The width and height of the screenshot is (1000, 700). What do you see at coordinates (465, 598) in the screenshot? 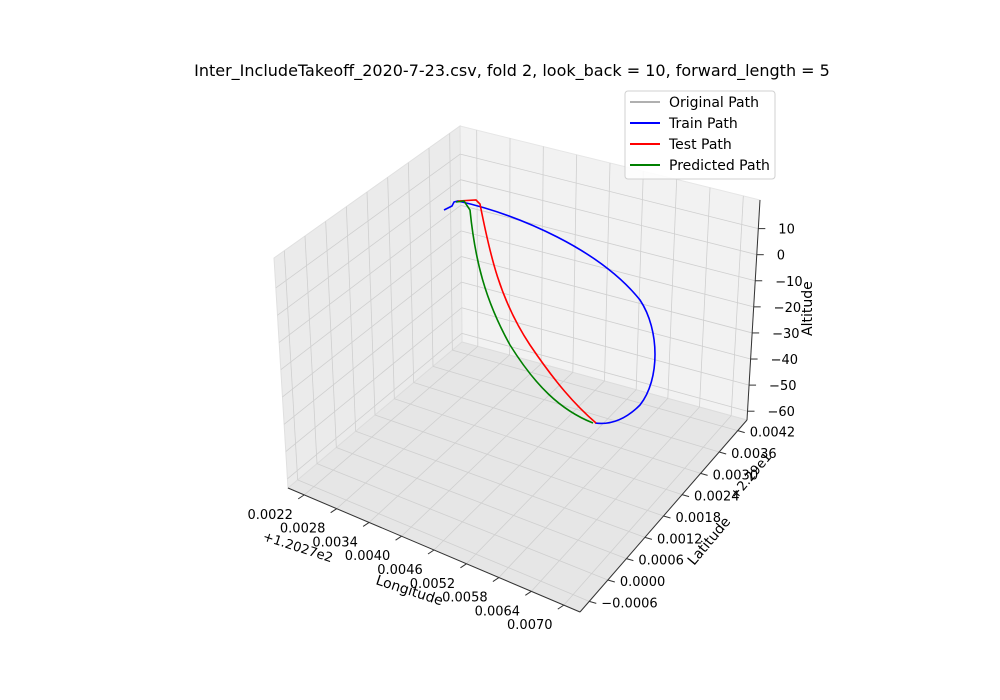
I see `x-tick-label: 0.0058` at bounding box center [465, 598].